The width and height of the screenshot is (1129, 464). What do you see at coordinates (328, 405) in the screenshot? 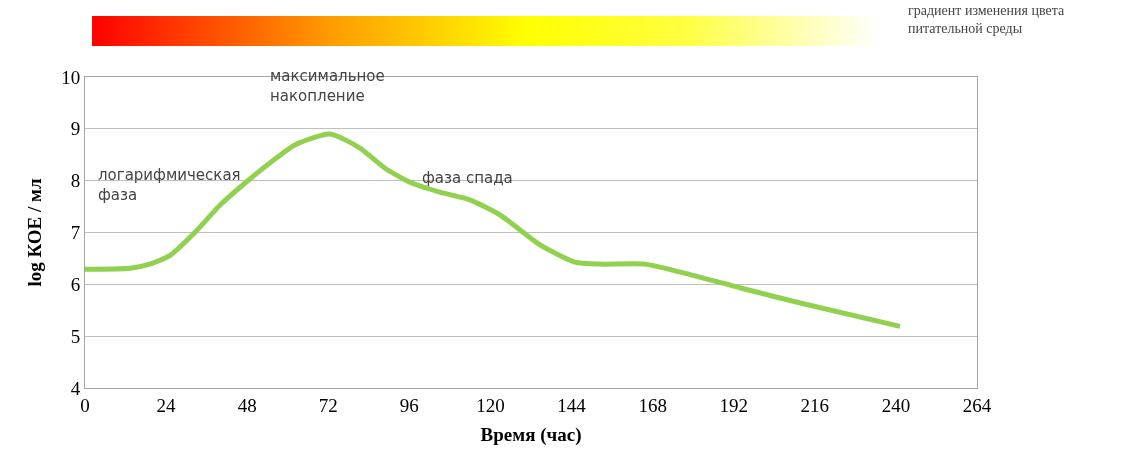
I see `x-tick-label: 72` at bounding box center [328, 405].